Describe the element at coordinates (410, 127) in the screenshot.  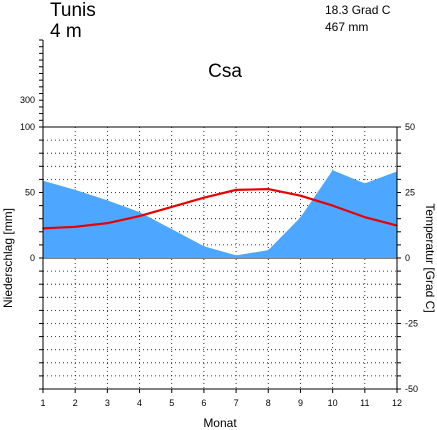
I see `right-tick-label: 50` at that location.